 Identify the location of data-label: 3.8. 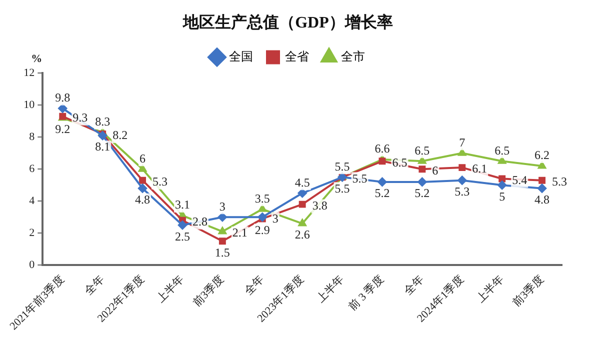
(320, 205).